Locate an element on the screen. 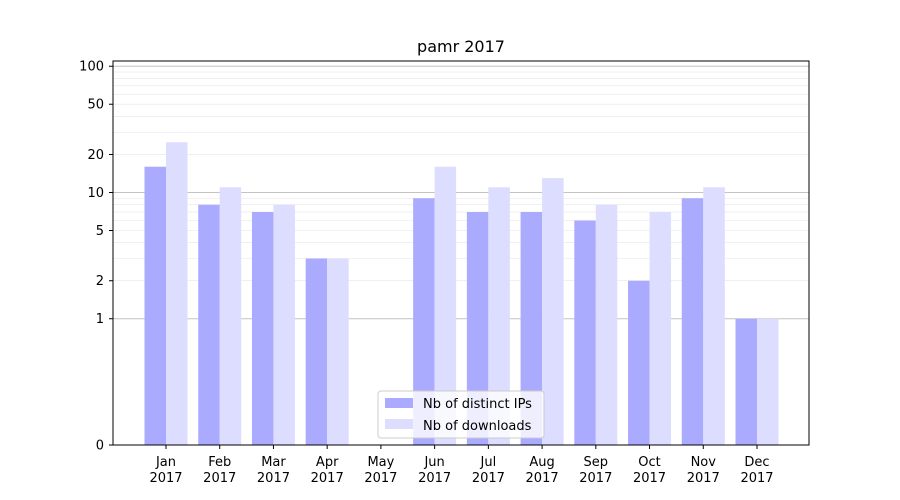  y-tick-label: 0 is located at coordinates (100, 446).